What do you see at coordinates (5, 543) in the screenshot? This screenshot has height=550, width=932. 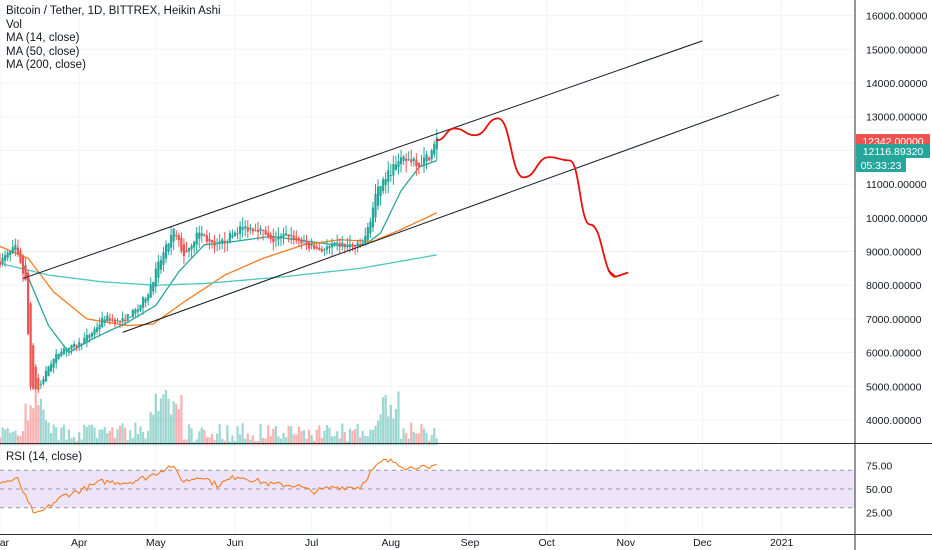 I see `x-tick-label: Mar` at bounding box center [5, 543].